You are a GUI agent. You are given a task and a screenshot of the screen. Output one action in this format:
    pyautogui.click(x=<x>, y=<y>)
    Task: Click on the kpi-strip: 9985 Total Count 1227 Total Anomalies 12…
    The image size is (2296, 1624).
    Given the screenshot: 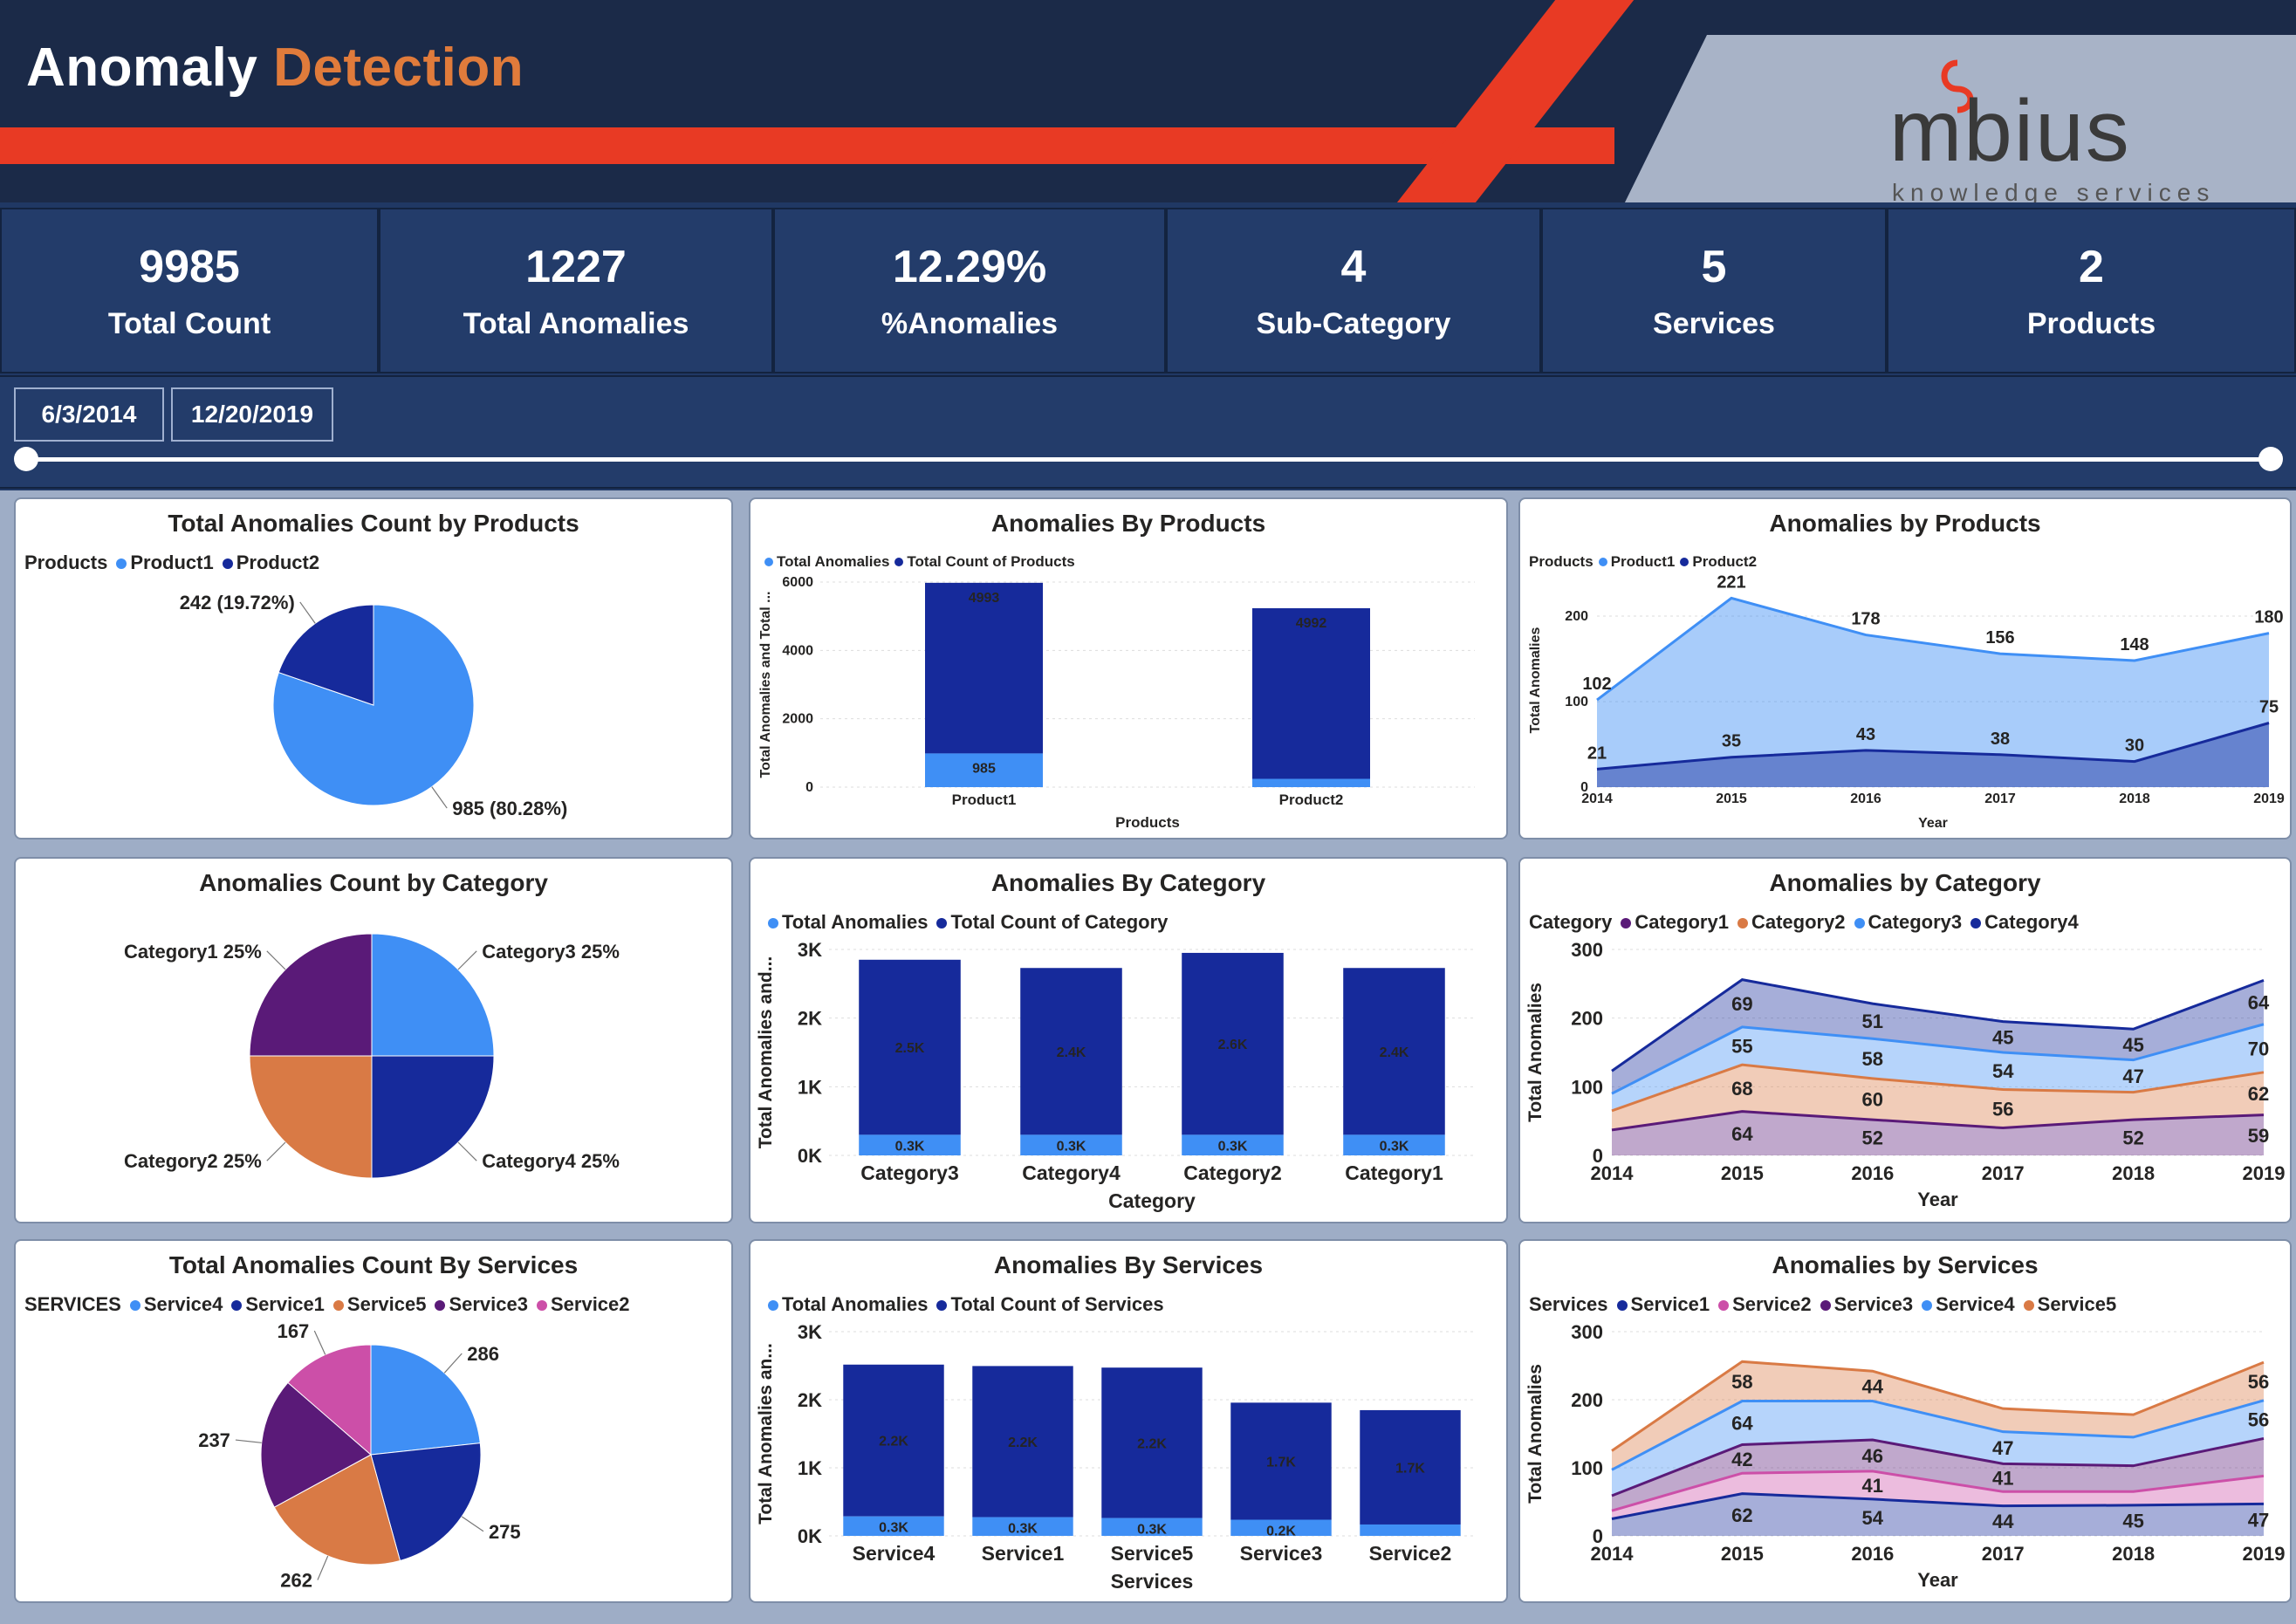 What is the action you would take?
    pyautogui.click(x=1148, y=290)
    